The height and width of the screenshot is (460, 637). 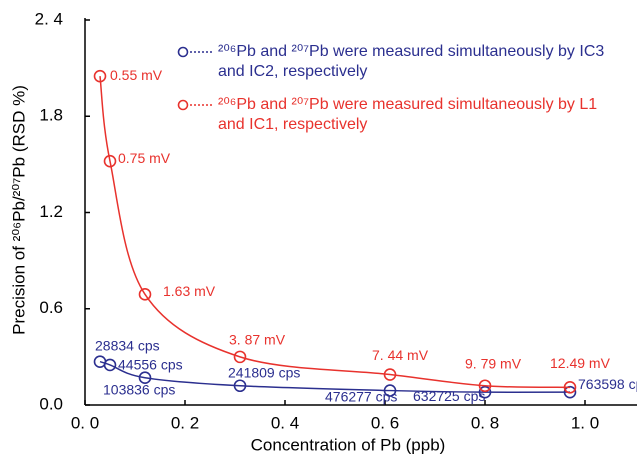 What do you see at coordinates (485, 422) in the screenshot?
I see `x-tick-label: 0. 8` at bounding box center [485, 422].